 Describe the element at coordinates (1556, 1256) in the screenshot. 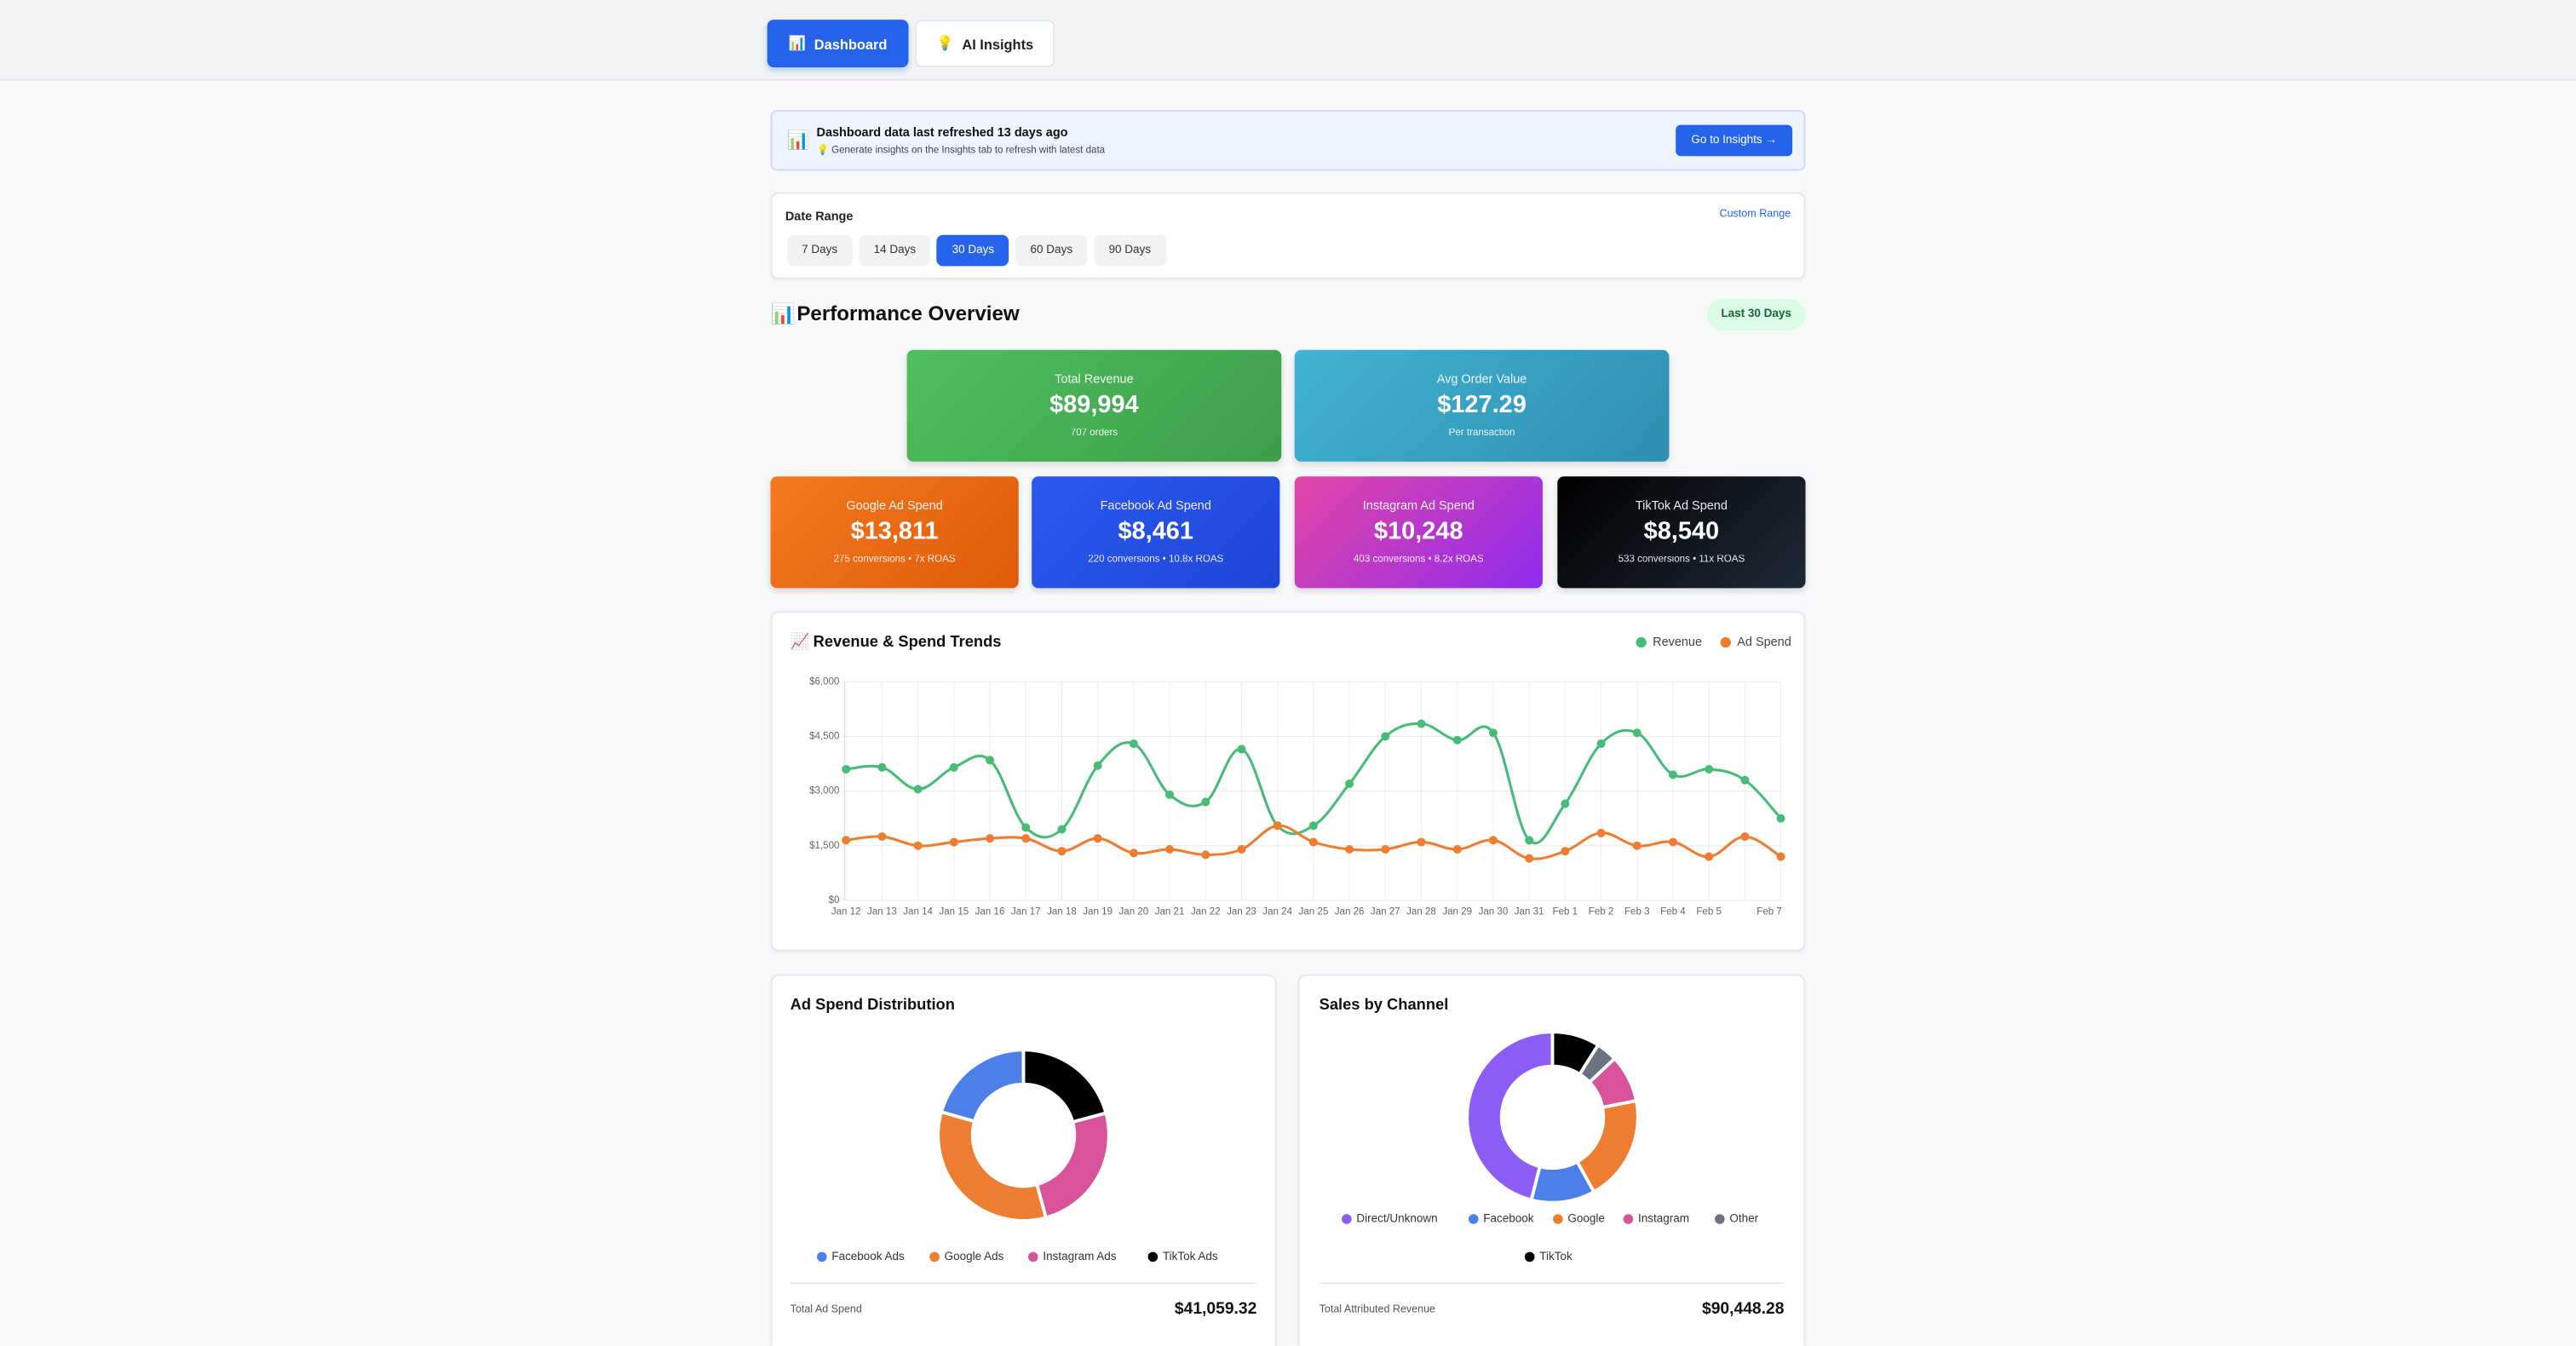

I see `legend-label: TikTok` at that location.